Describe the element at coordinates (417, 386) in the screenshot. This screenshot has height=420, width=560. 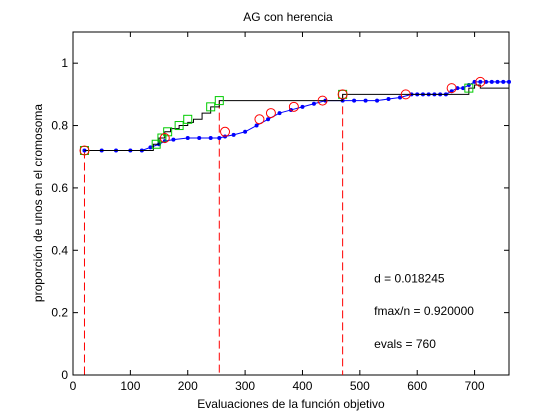
I see `x-tick-label: 600` at that location.